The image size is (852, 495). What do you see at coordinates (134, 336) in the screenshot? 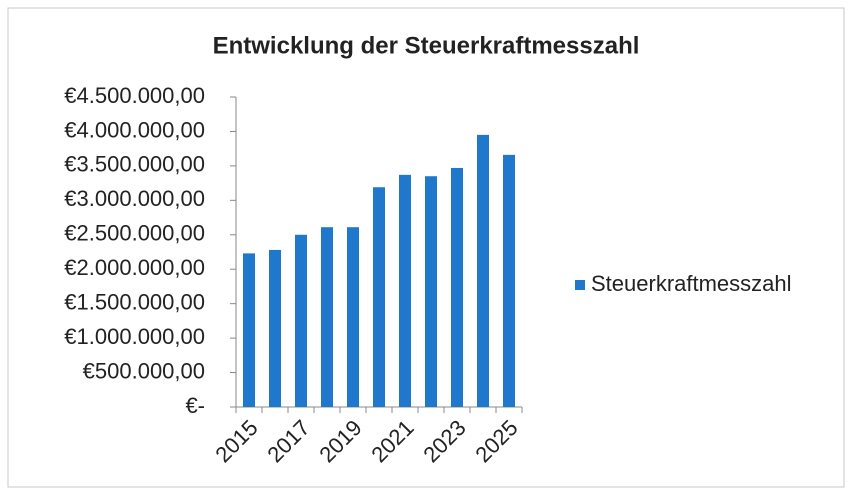
I see `y-tick-label: €1.000.000,00` at bounding box center [134, 336].